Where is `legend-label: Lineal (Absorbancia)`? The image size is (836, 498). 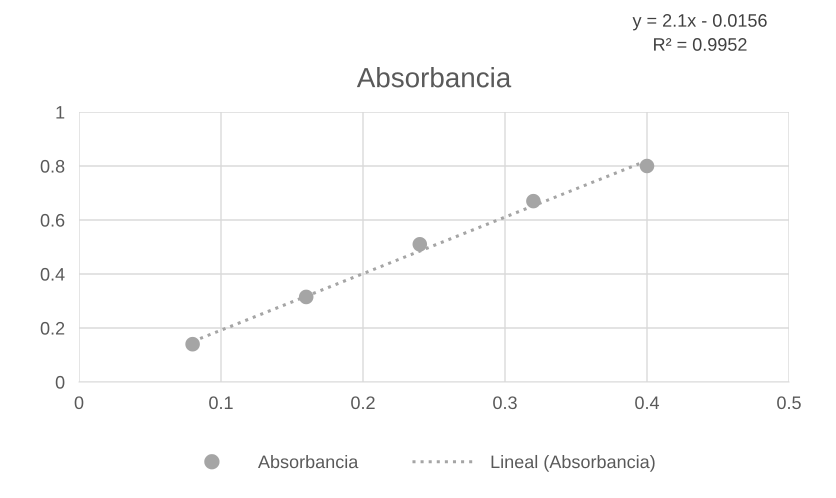 legend-label: Lineal (Absorbancia) is located at coordinates (573, 463).